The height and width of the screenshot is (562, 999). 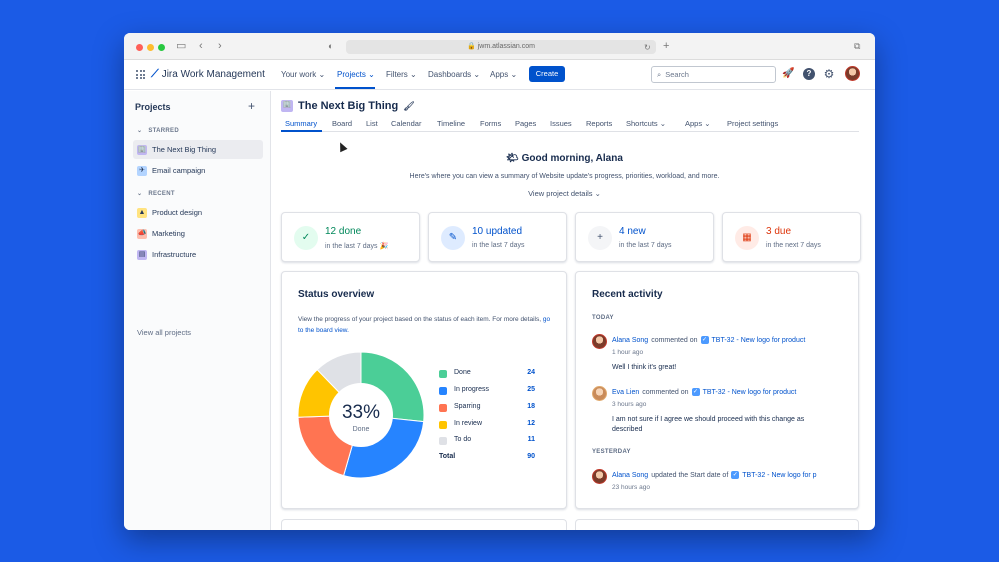 What do you see at coordinates (491, 123) in the screenshot?
I see `tab-forms: Forms` at bounding box center [491, 123].